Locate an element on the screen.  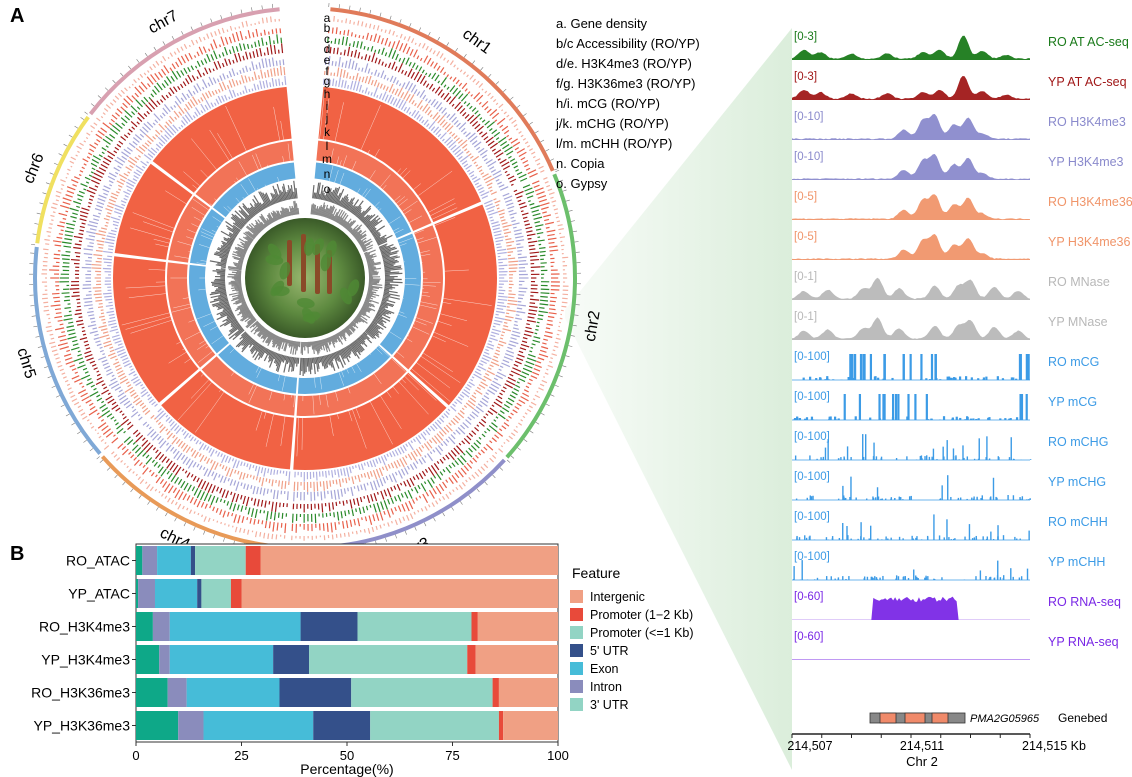
track-label: YP AT AC-seq is located at coordinates (1087, 82).